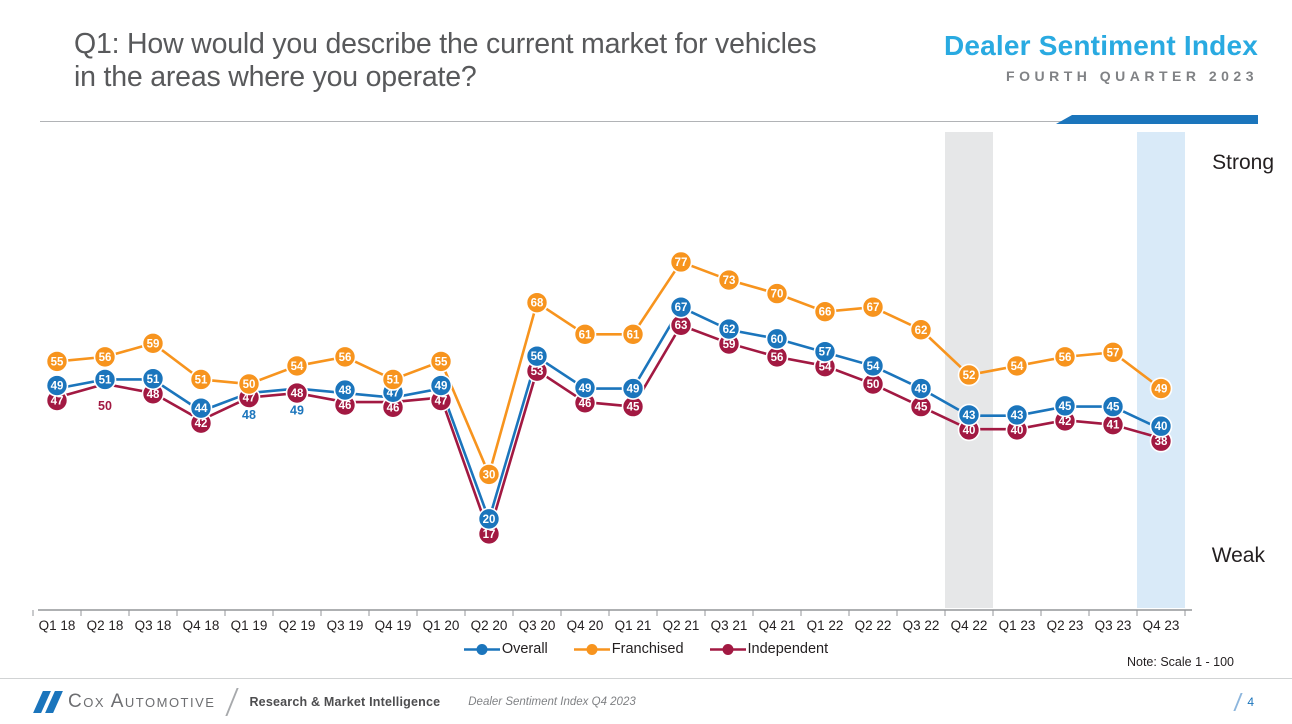  Describe the element at coordinates (1180, 662) in the screenshot. I see `scale-note: Note: Scale 1 - 100` at that location.